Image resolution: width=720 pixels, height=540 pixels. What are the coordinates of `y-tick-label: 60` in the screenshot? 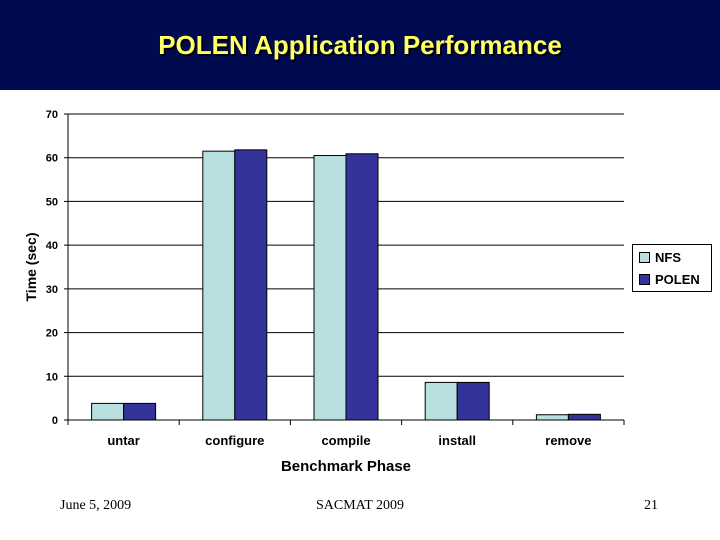 It's located at (52, 159).